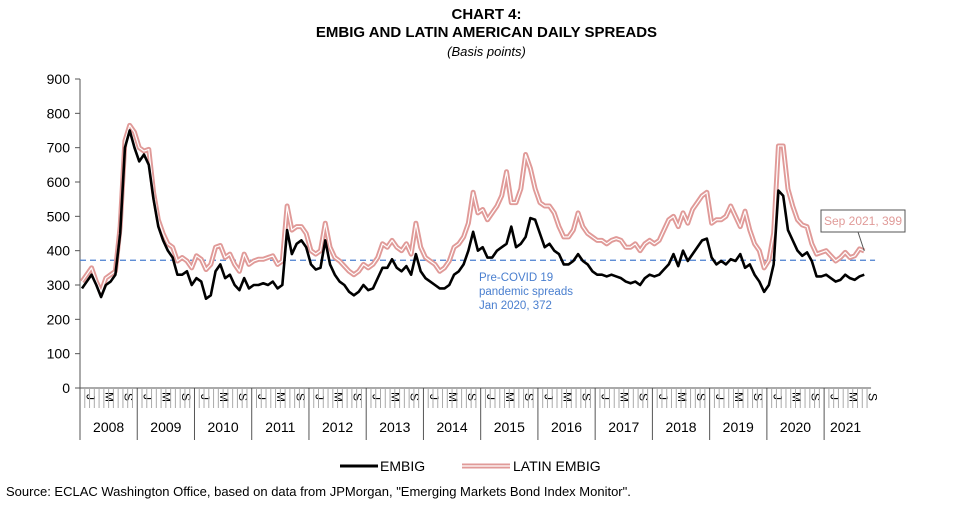 The width and height of the screenshot is (953, 512). I want to click on y-tick-label: 900, so click(59, 79).